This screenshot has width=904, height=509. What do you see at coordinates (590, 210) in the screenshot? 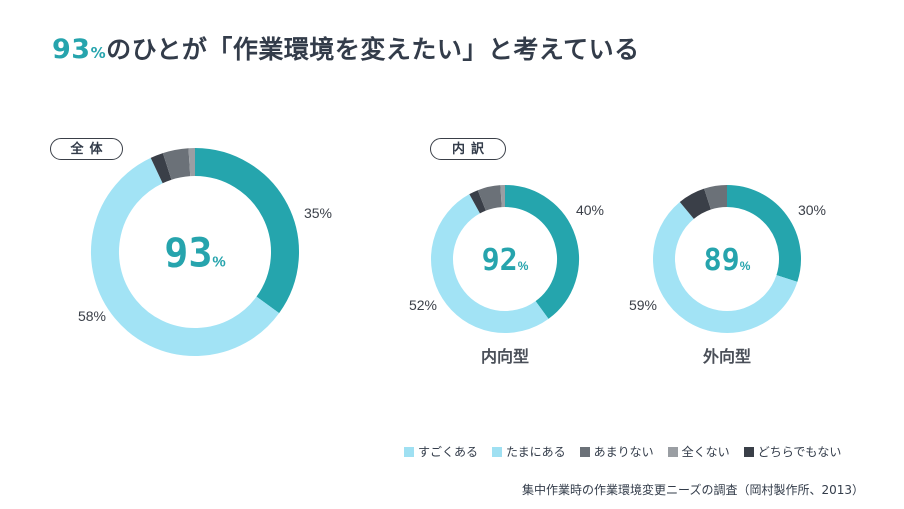
I see `slice-label: 40%` at bounding box center [590, 210].